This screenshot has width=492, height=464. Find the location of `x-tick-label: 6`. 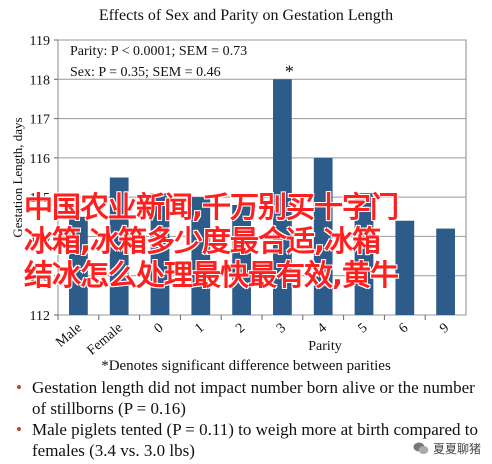

x-tick-label: 6 is located at coordinates (403, 329).